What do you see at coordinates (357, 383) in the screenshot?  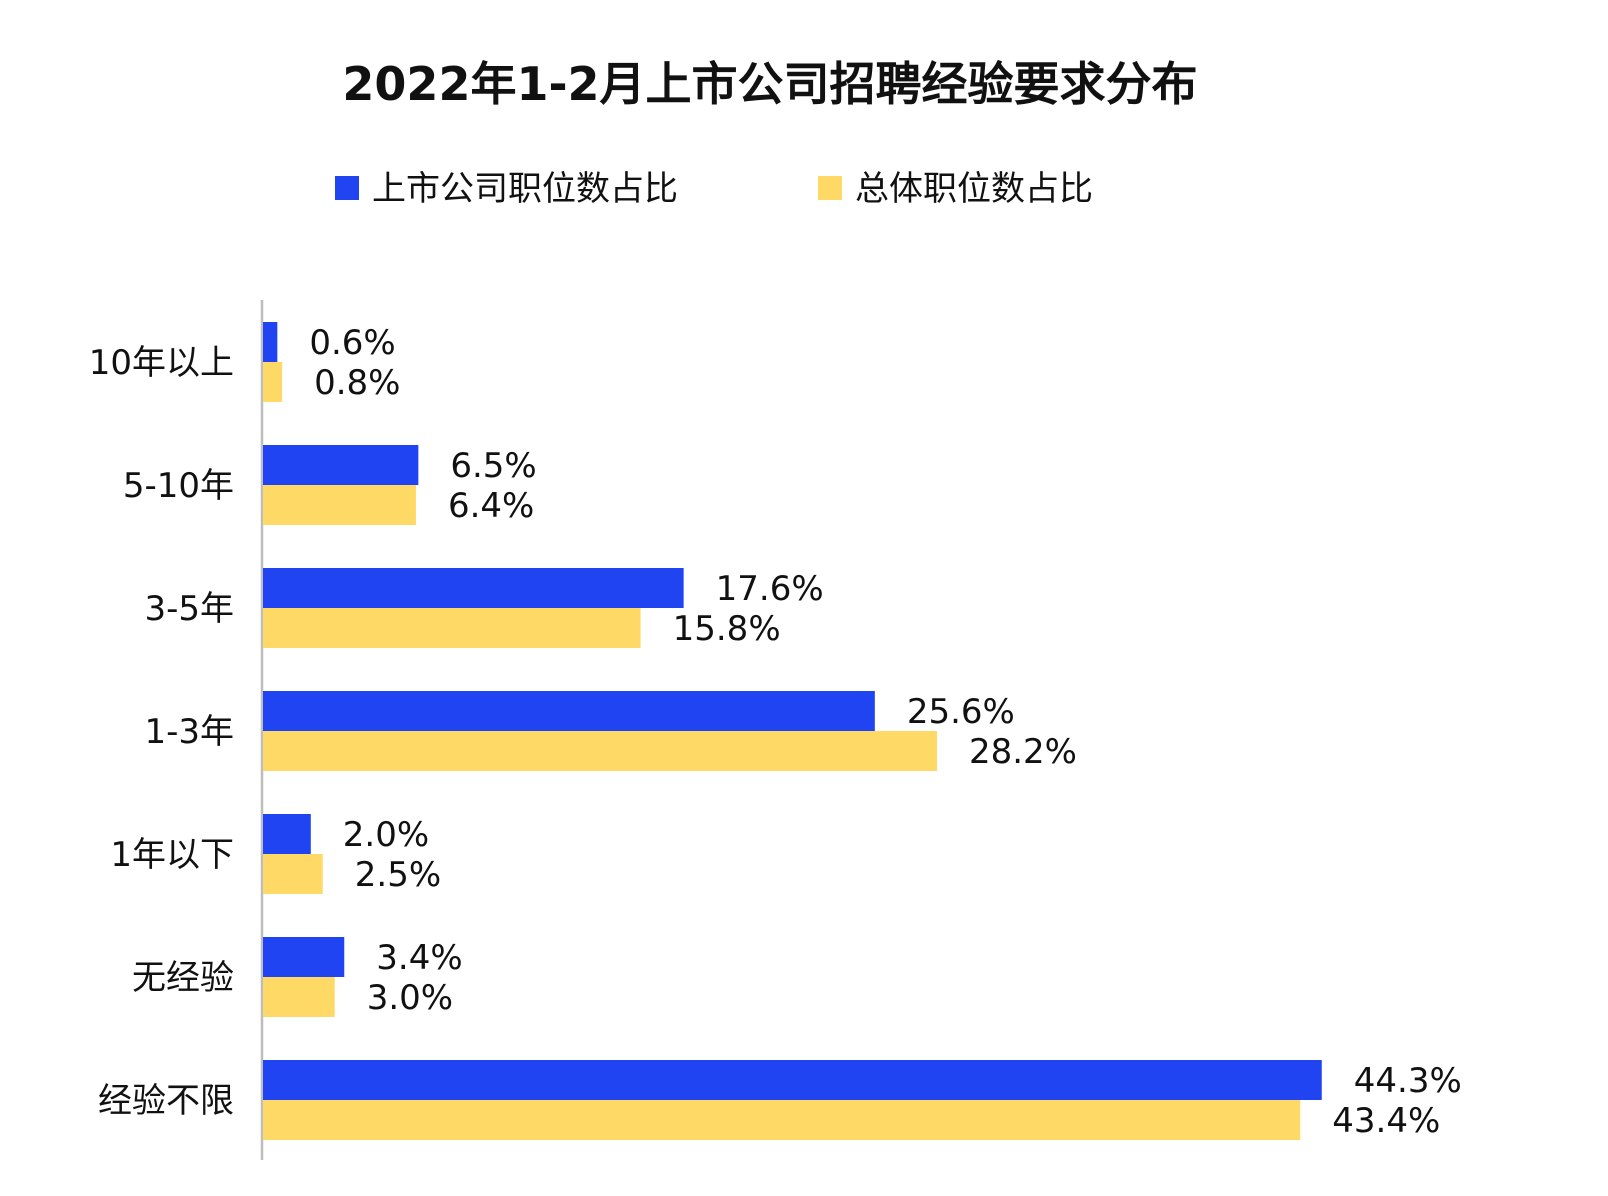 I see `data-label-overall: 0.8%` at bounding box center [357, 383].